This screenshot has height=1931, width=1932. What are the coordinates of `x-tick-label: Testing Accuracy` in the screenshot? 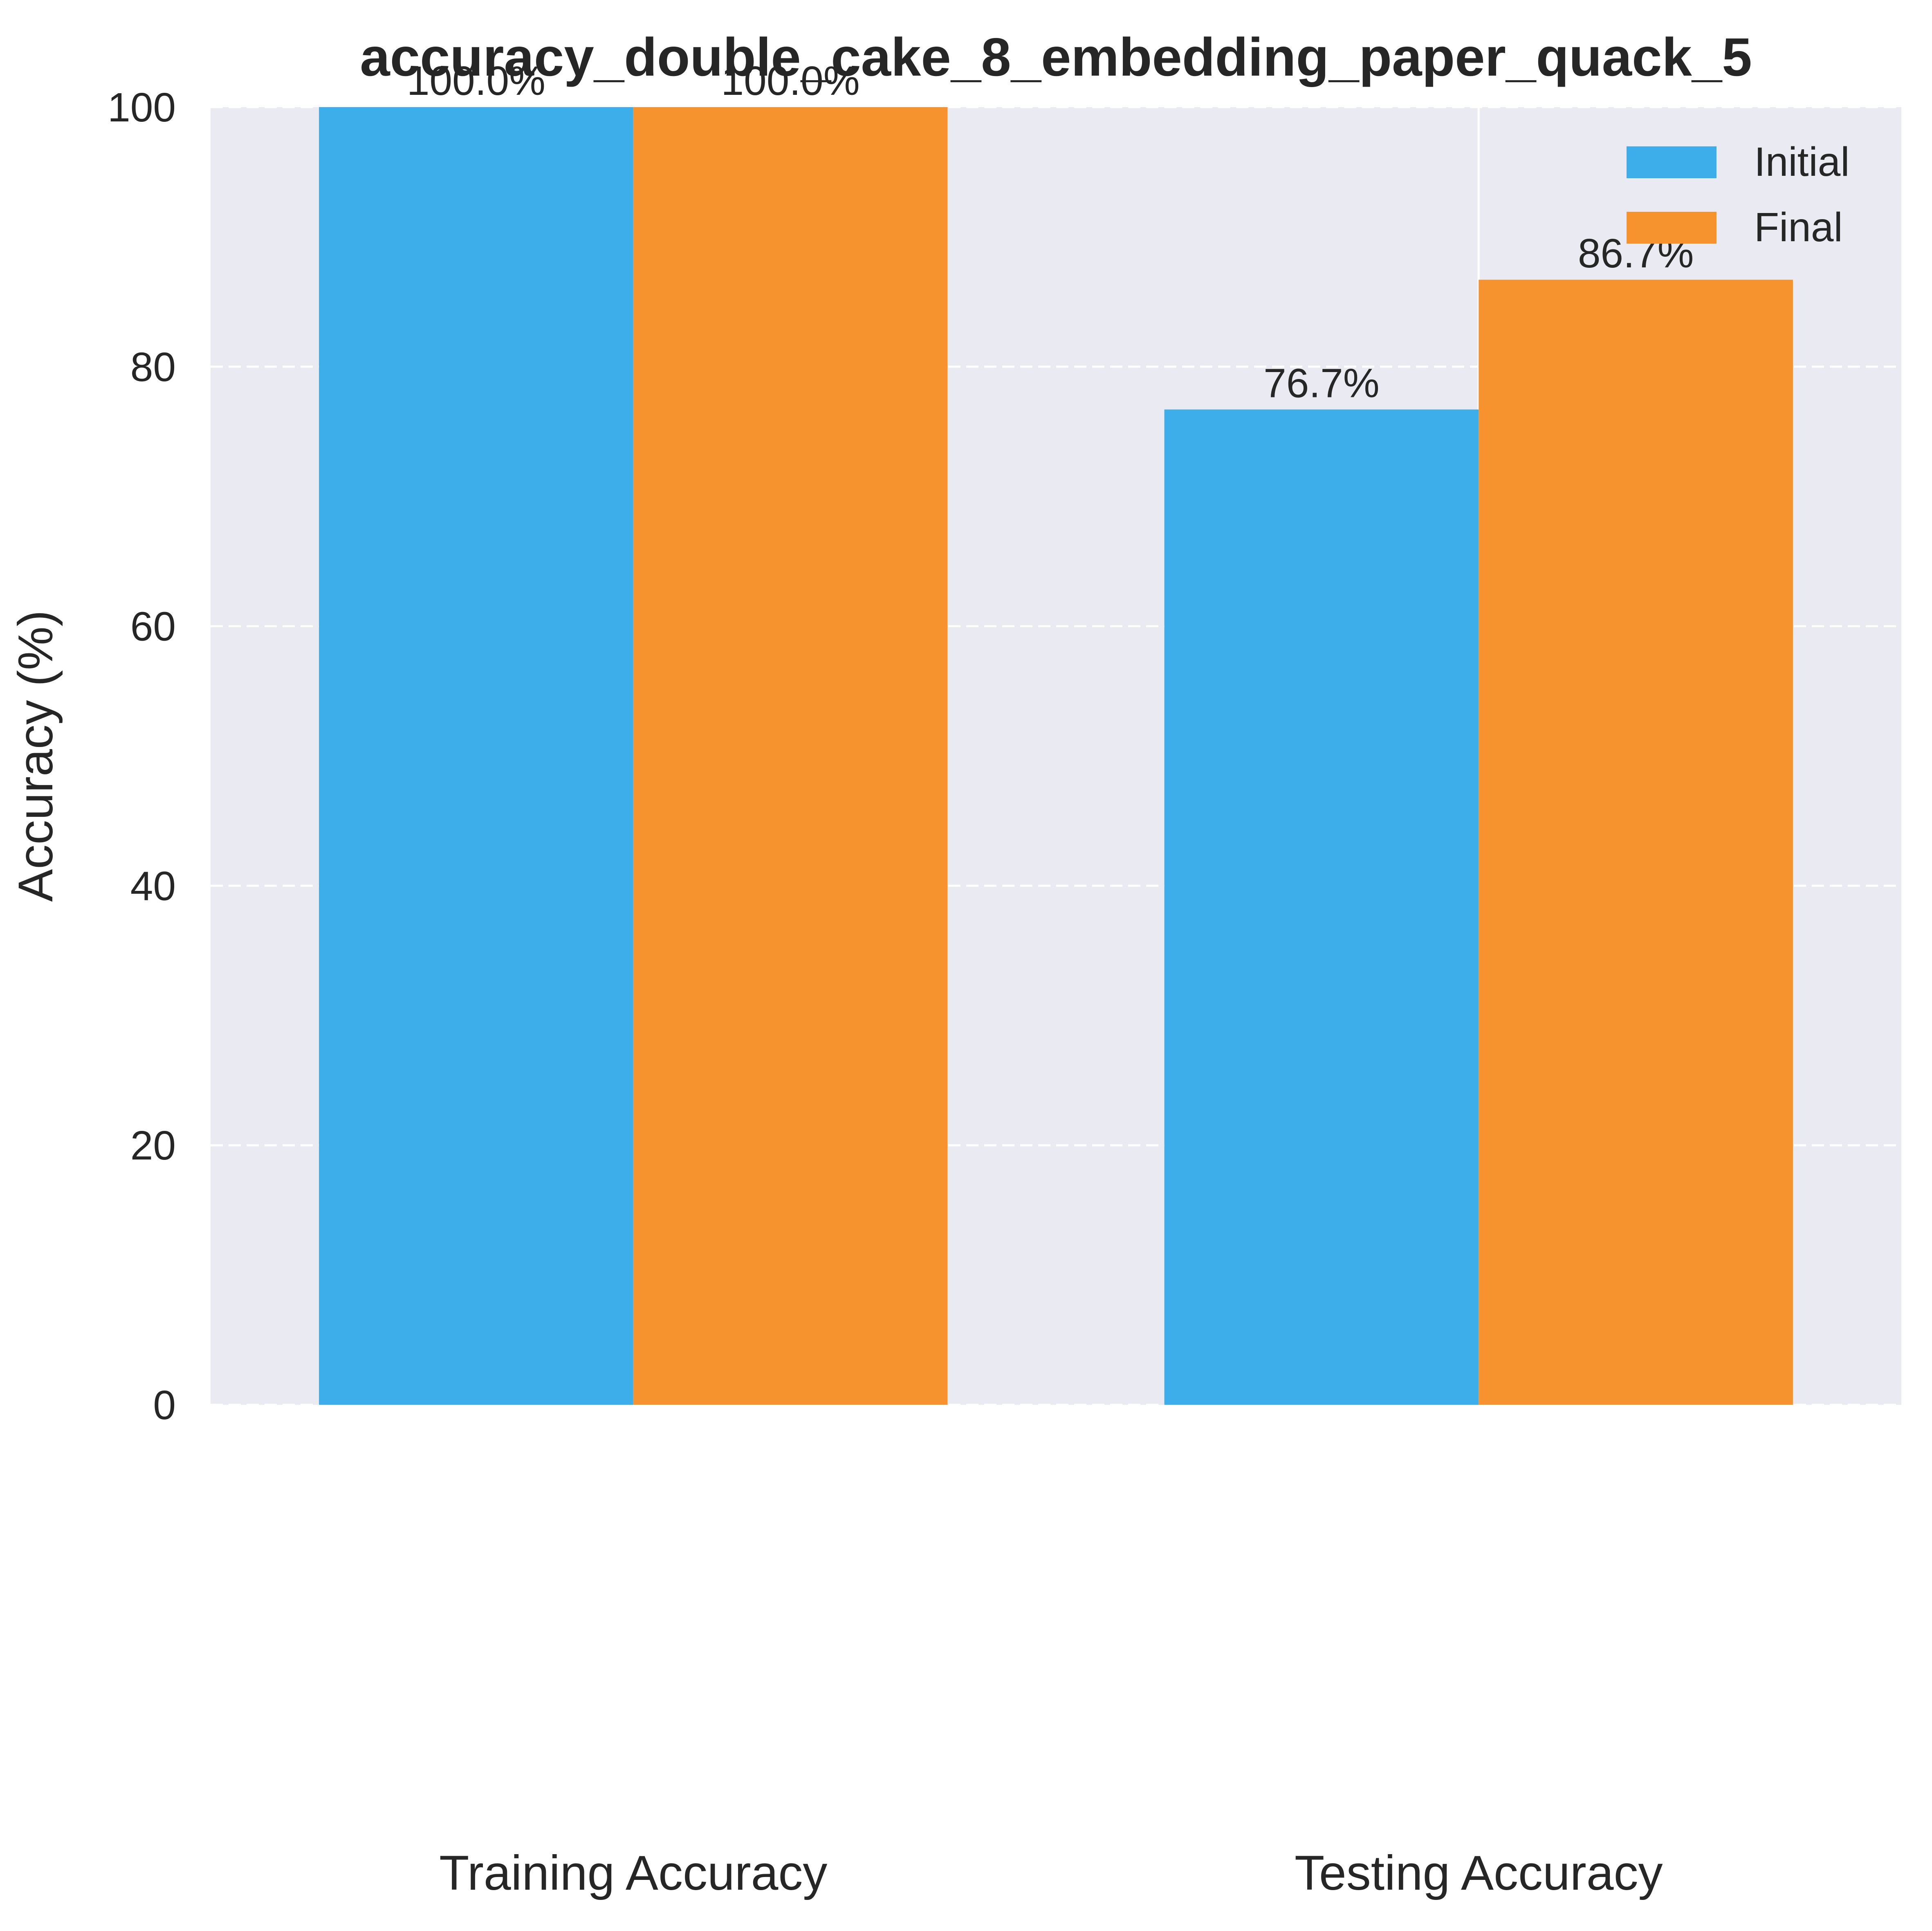 It's located at (1479, 1873).